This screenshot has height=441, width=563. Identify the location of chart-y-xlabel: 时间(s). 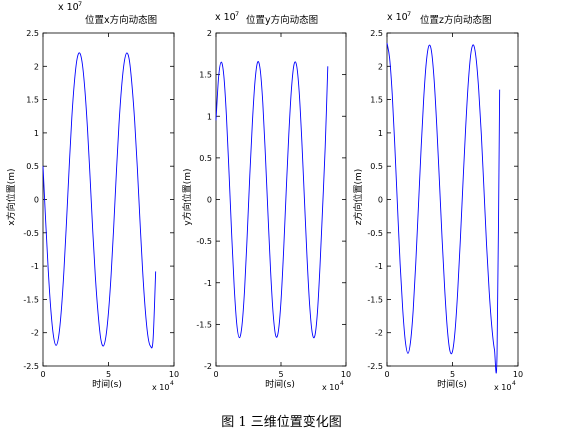
(280, 384).